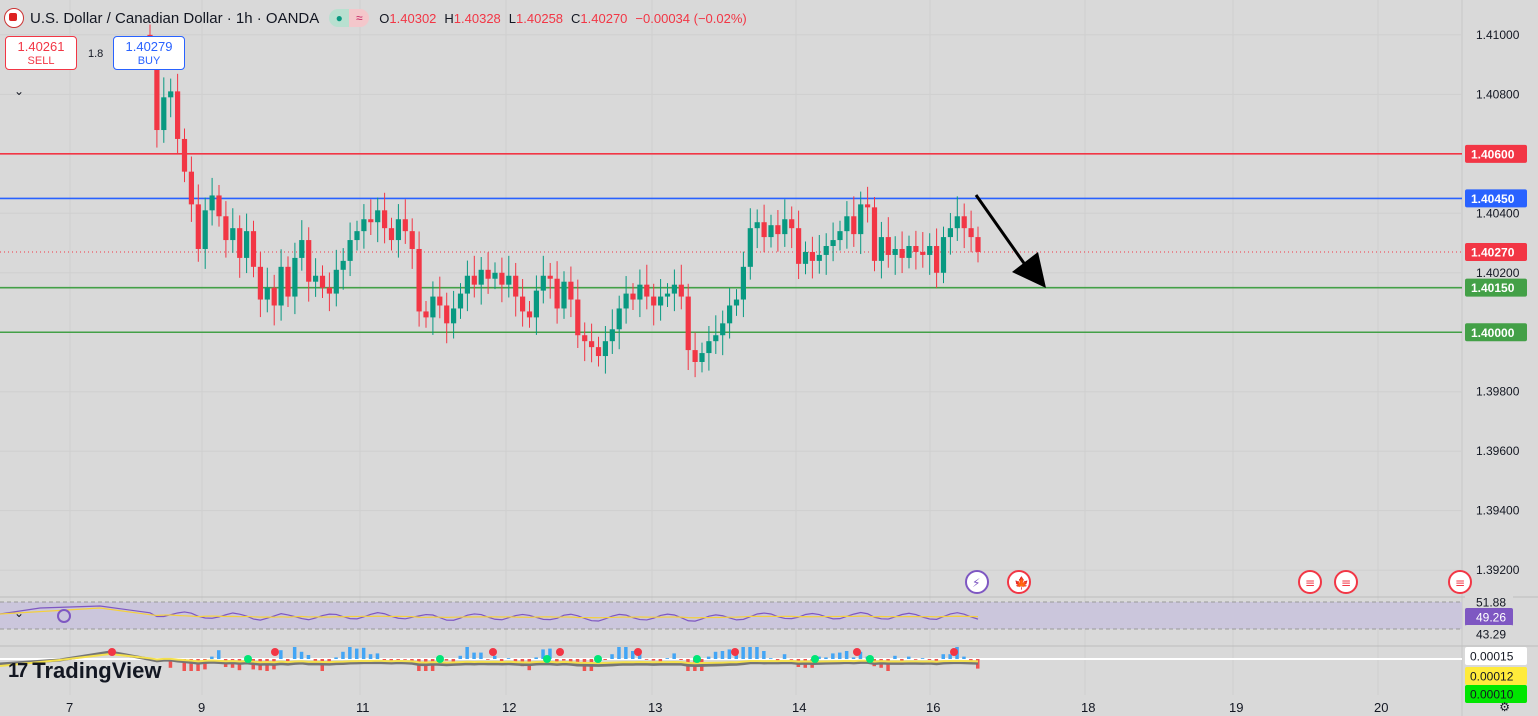 This screenshot has height=716, width=1538. Describe the element at coordinates (19, 91) in the screenshot. I see `collapse-chevron-icon: ⌄` at that location.